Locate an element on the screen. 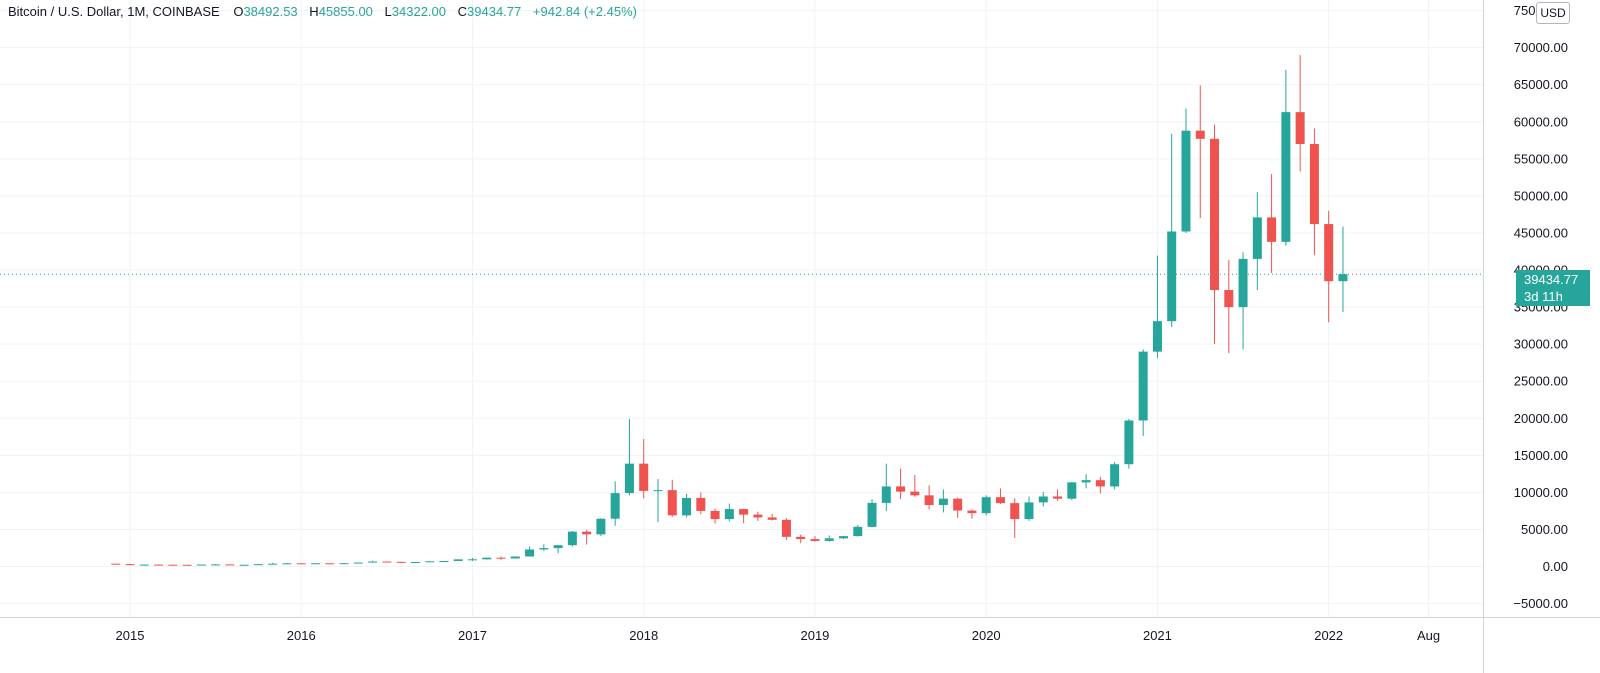 The image size is (1600, 673). bar-countdown: 3d 11h is located at coordinates (1543, 296).